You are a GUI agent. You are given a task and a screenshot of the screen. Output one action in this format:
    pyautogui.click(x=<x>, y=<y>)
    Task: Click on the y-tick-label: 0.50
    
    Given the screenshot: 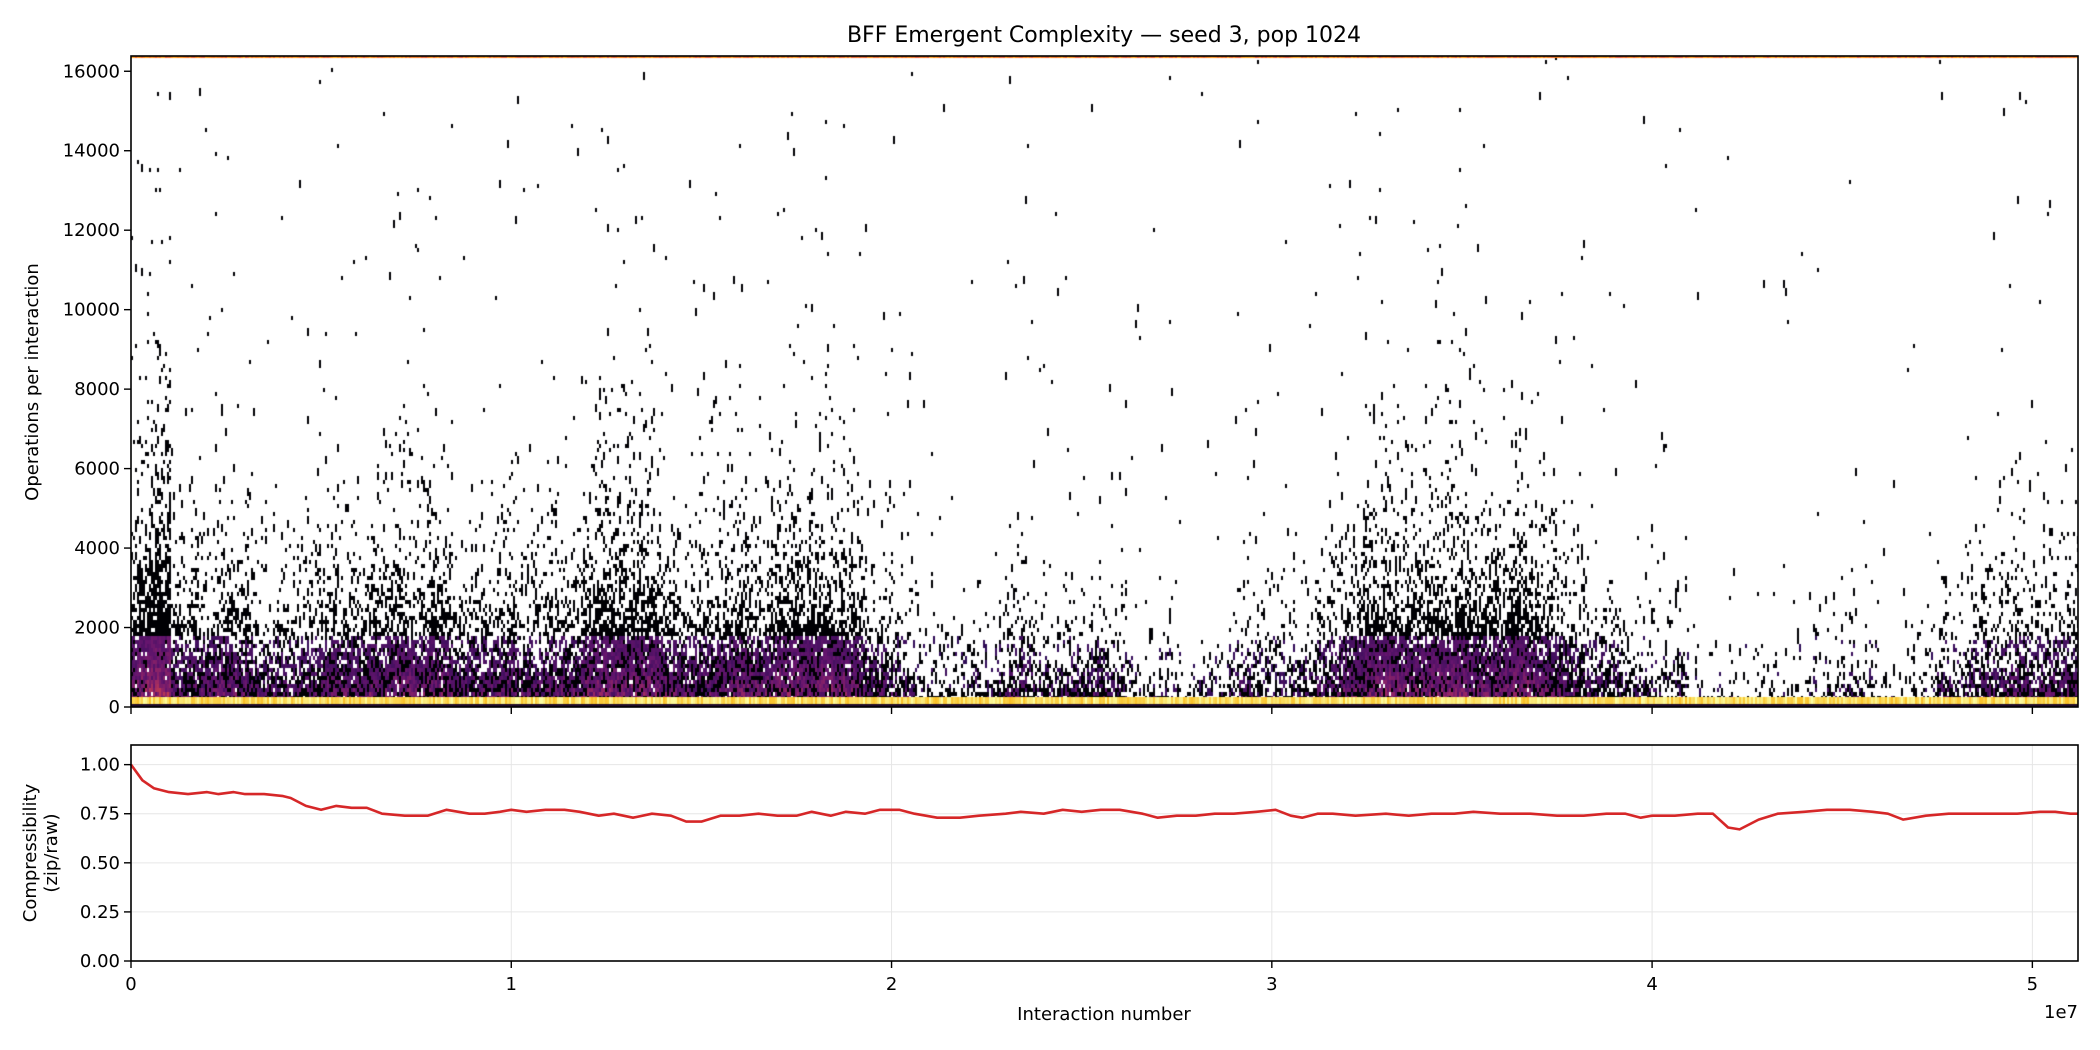 What is the action you would take?
    pyautogui.click(x=100, y=863)
    